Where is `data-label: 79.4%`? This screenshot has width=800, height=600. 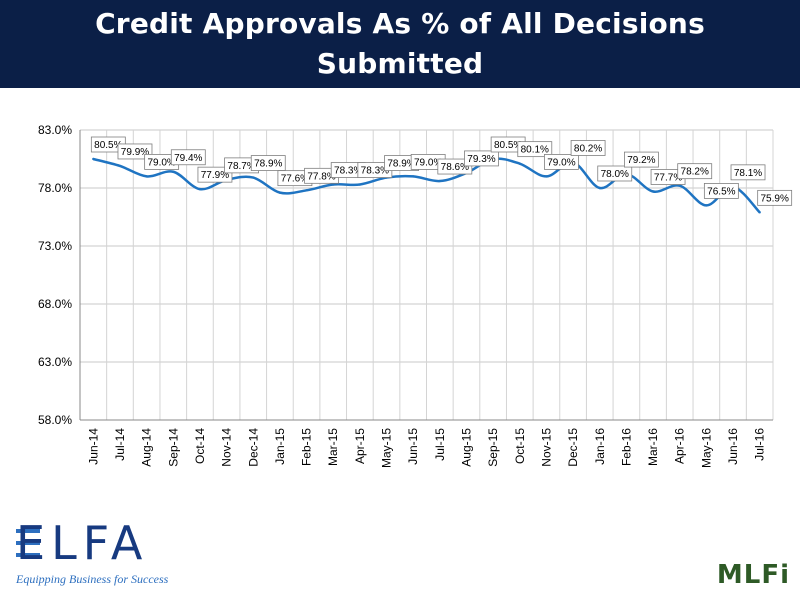
data-label: 79.4% is located at coordinates (188, 158).